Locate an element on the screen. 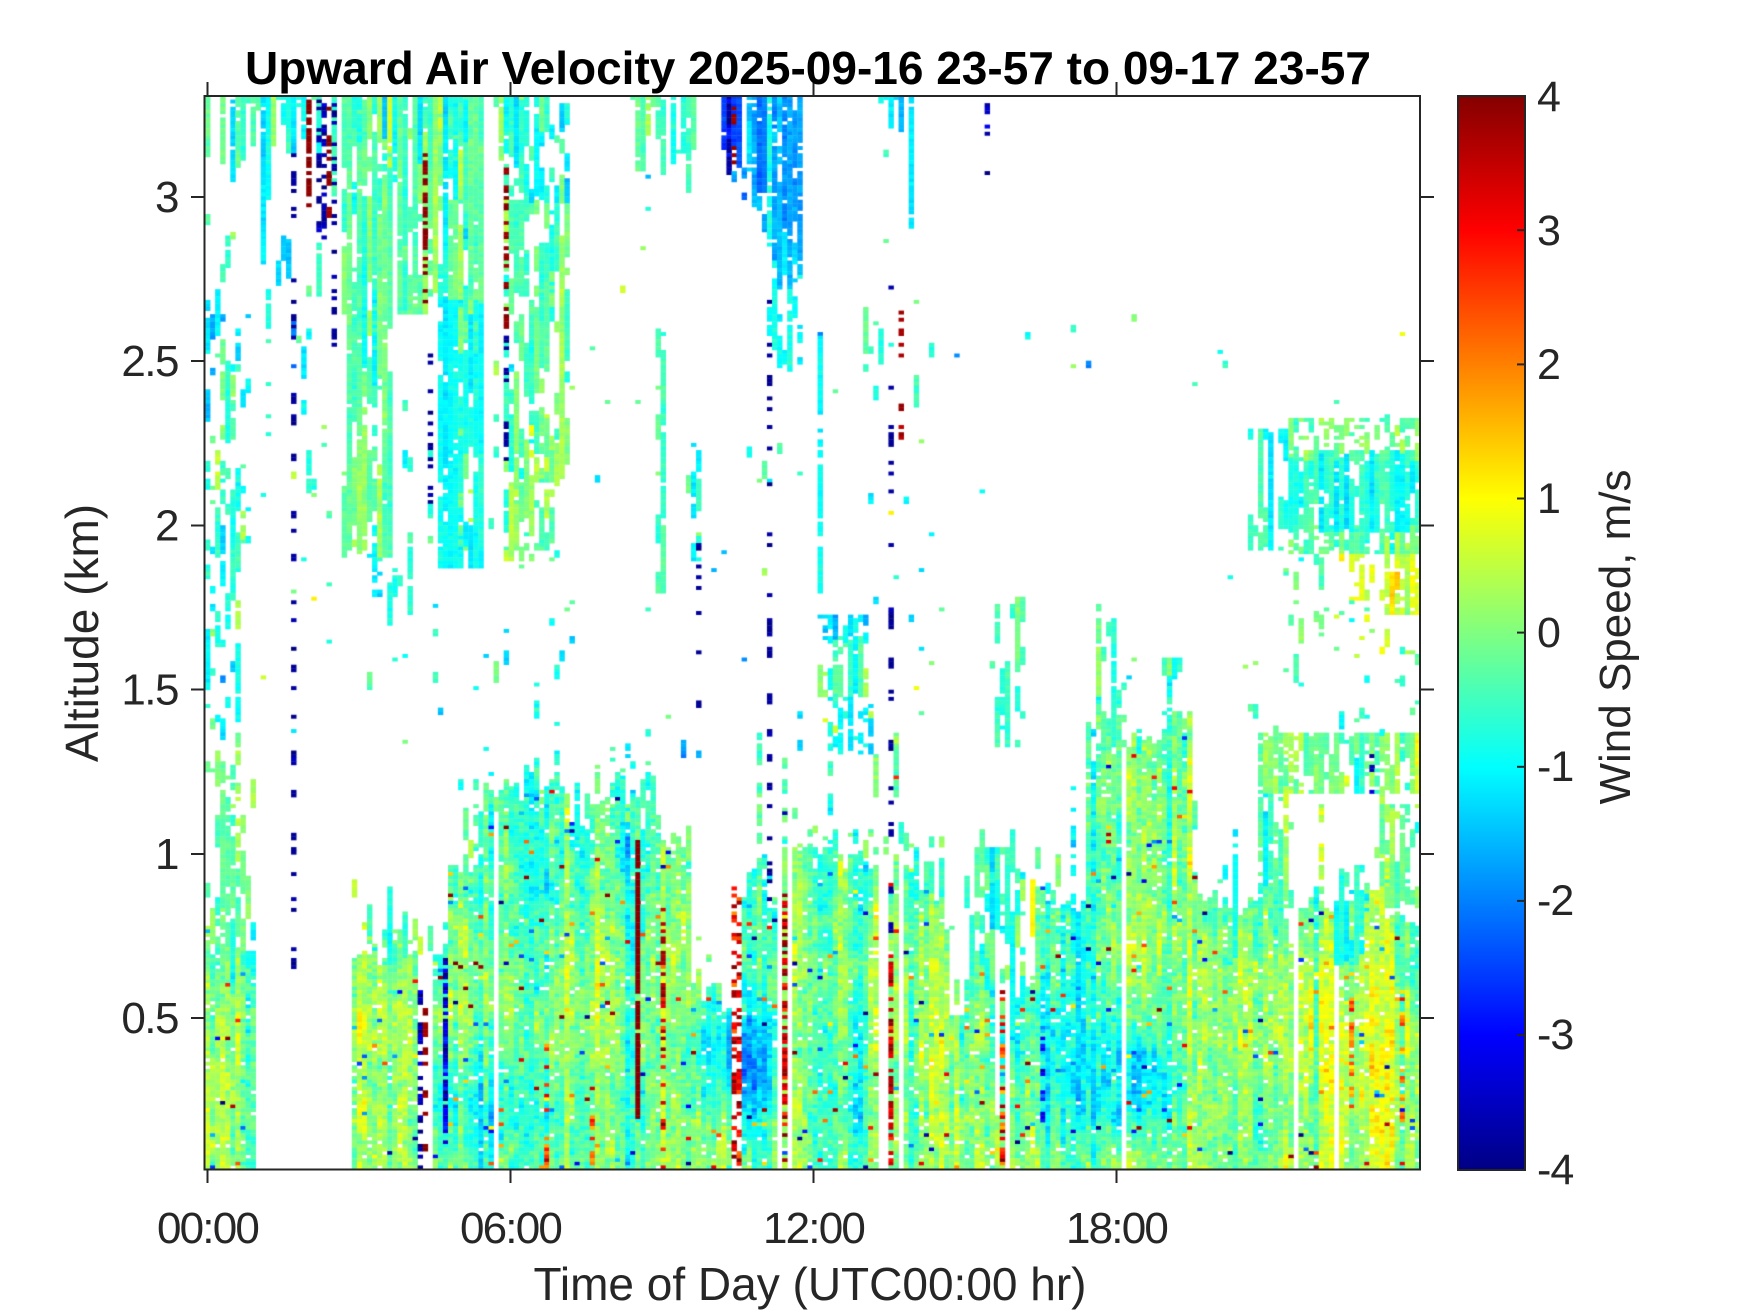  svg-text: Time of Day (UTC00:00 hr) is located at coordinates (810, 1284).